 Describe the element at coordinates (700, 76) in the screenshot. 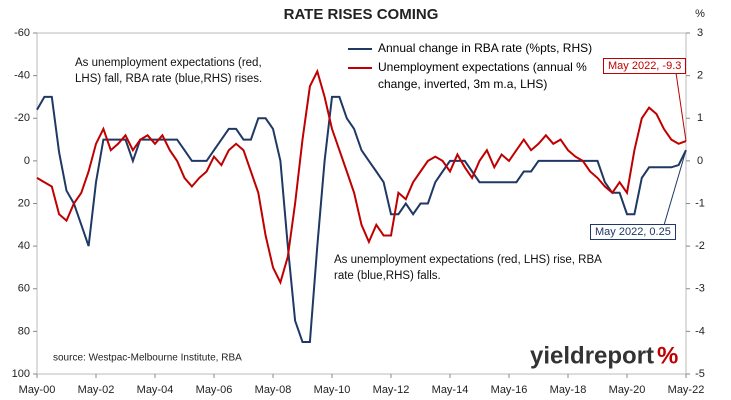

I see `y2-tick-label: 2` at that location.